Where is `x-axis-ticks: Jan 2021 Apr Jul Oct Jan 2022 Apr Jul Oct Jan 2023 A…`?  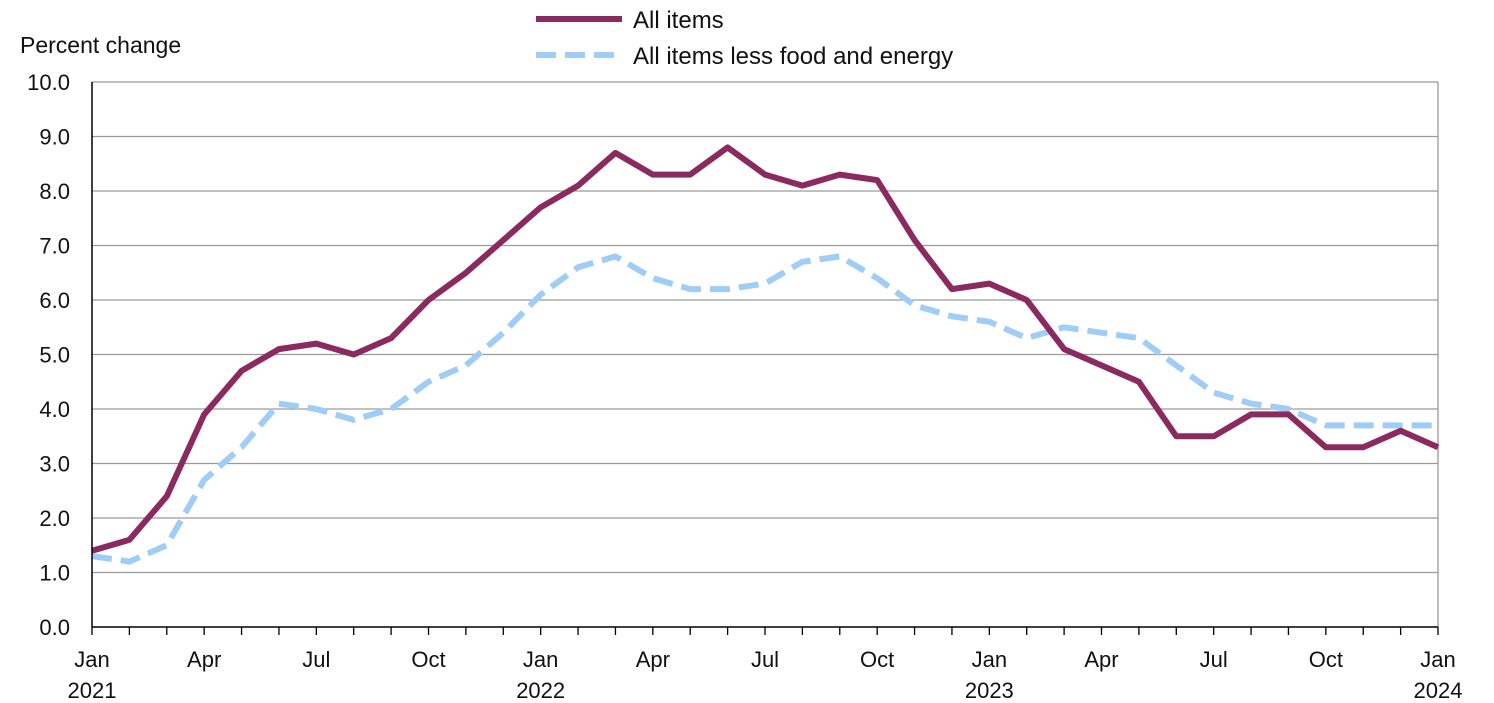
x-axis-ticks: Jan 2021 Apr Jul Oct Jan 2022 Apr Jul Oct Jan 2023 A… is located at coordinates (765, 665).